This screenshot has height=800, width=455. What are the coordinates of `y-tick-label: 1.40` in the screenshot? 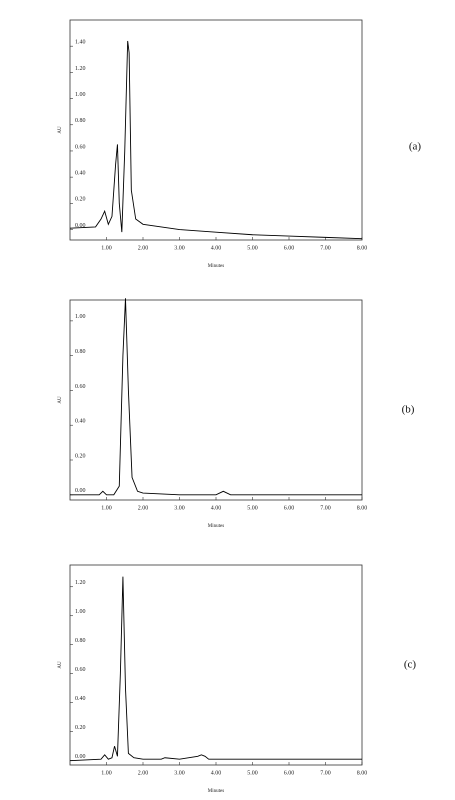 It's located at (80, 43).